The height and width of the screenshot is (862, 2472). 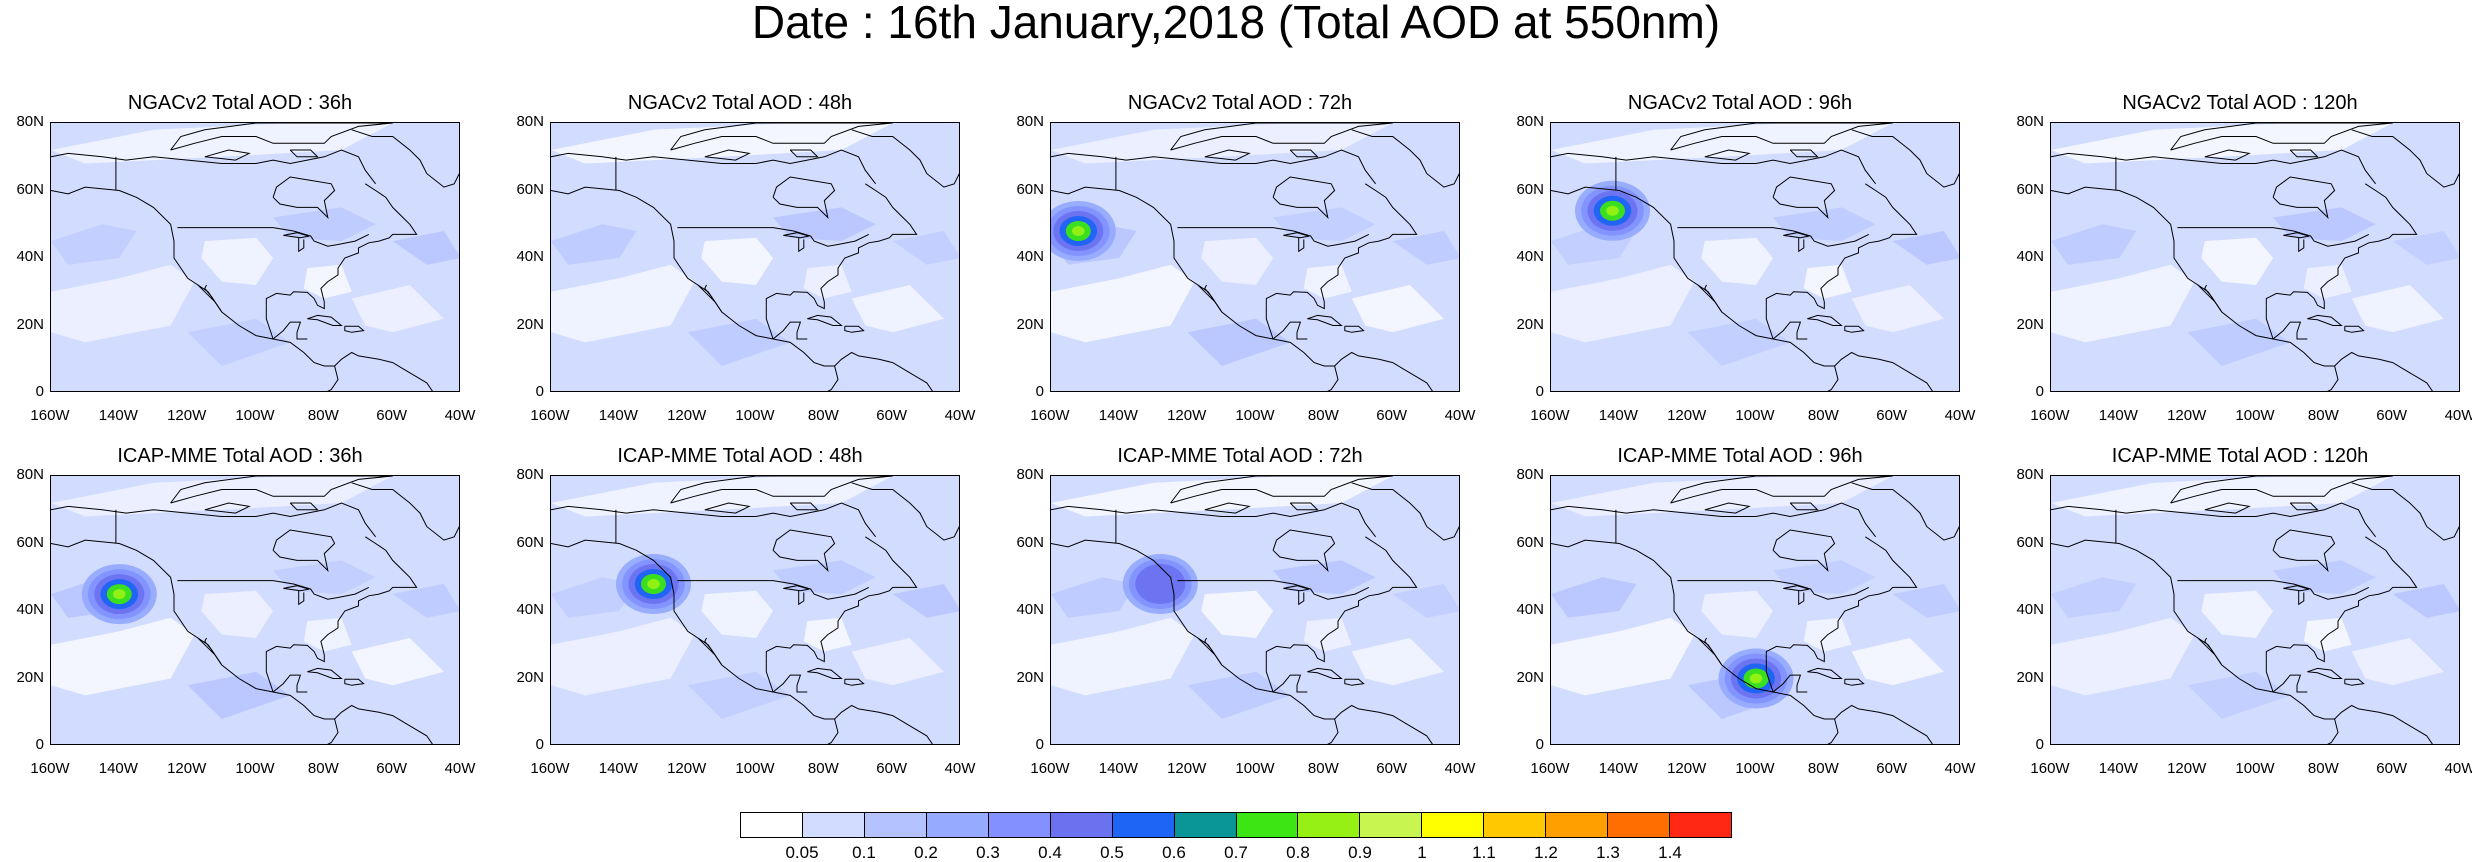 What do you see at coordinates (1187, 768) in the screenshot?
I see `lon-tick-label: 120W` at bounding box center [1187, 768].